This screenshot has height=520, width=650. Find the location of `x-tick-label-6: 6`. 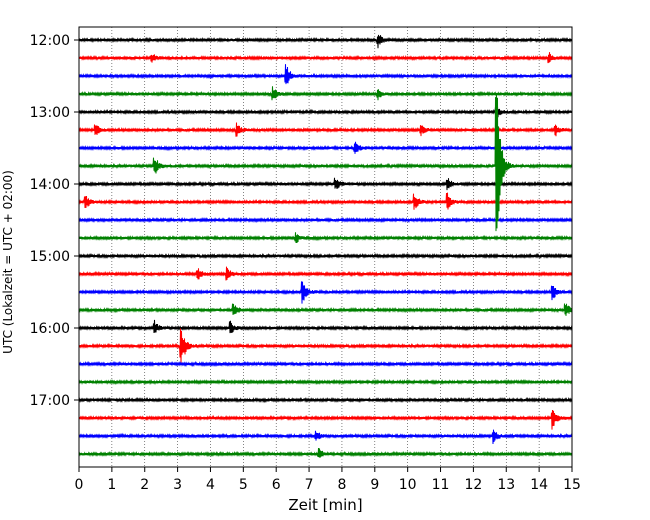

x-tick-label-6: 6 is located at coordinates (276, 485).